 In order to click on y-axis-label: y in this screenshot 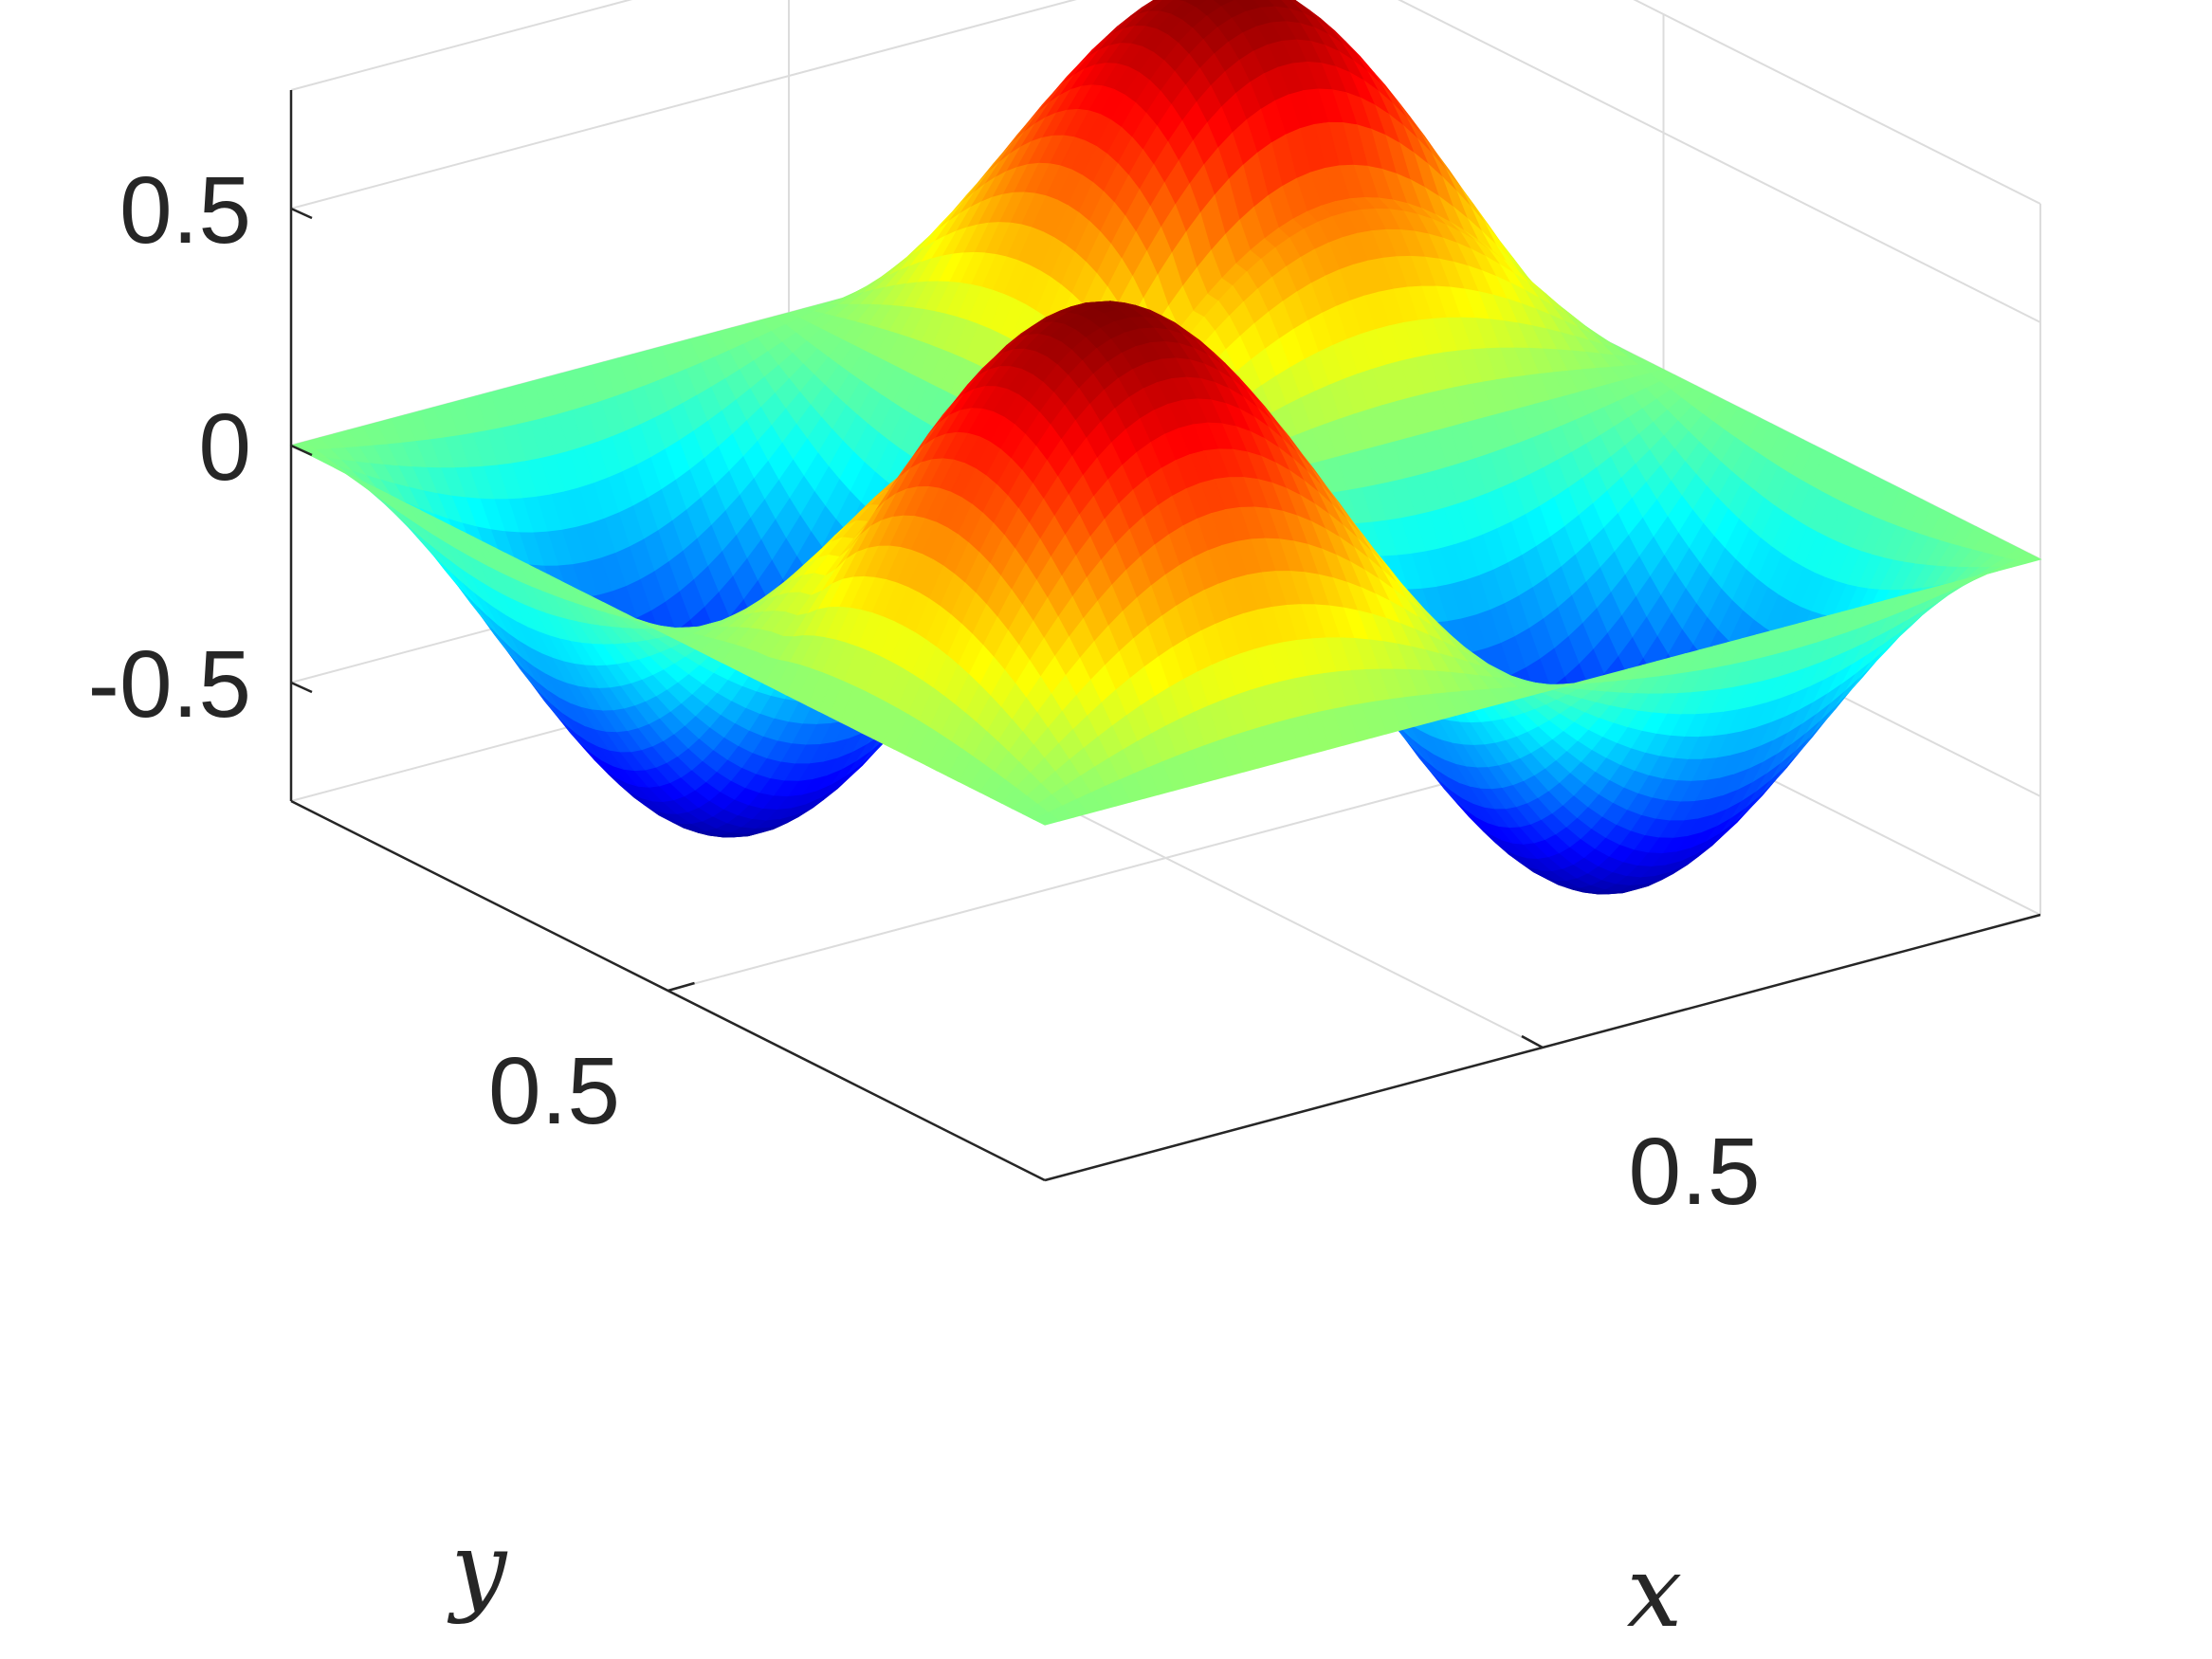, I will do `click(478, 1568)`.